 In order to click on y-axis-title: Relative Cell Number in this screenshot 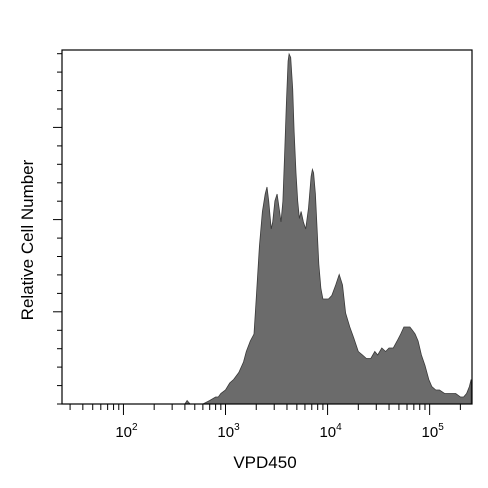, I will do `click(27, 239)`.